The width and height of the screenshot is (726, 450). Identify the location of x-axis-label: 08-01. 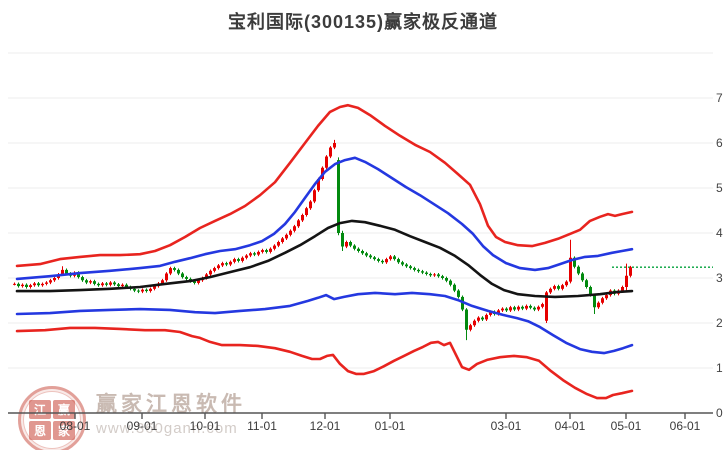
(75, 426).